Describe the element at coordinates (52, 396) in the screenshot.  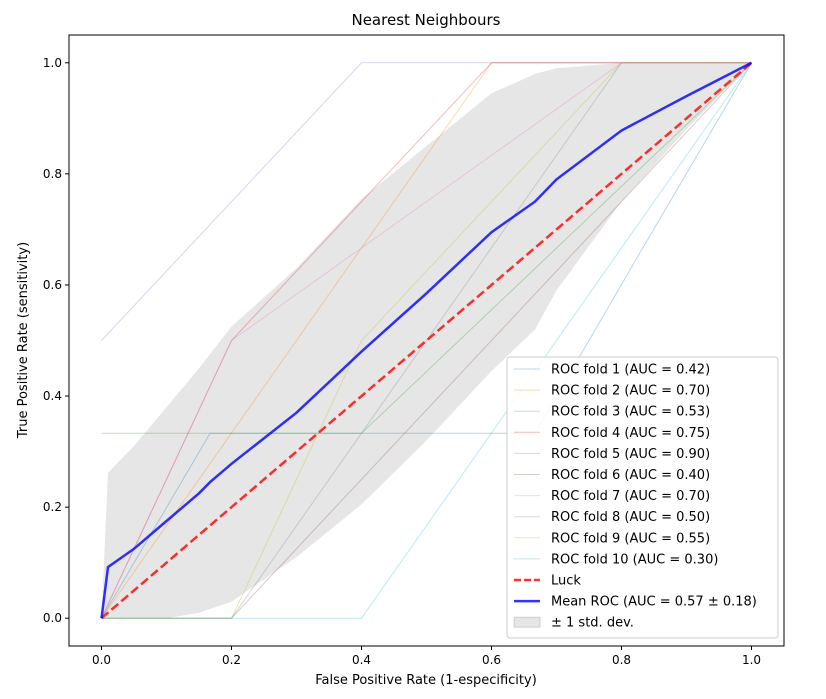
I see `y-tick-label: 0.4` at that location.